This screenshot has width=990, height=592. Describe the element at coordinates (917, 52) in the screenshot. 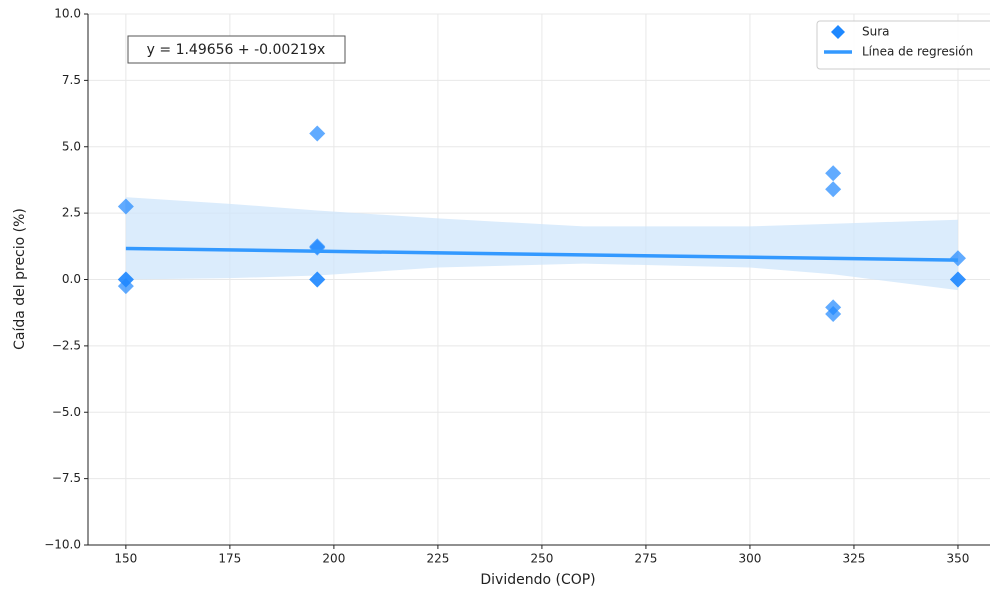

I see `legend-label: Línea de regresión` at that location.